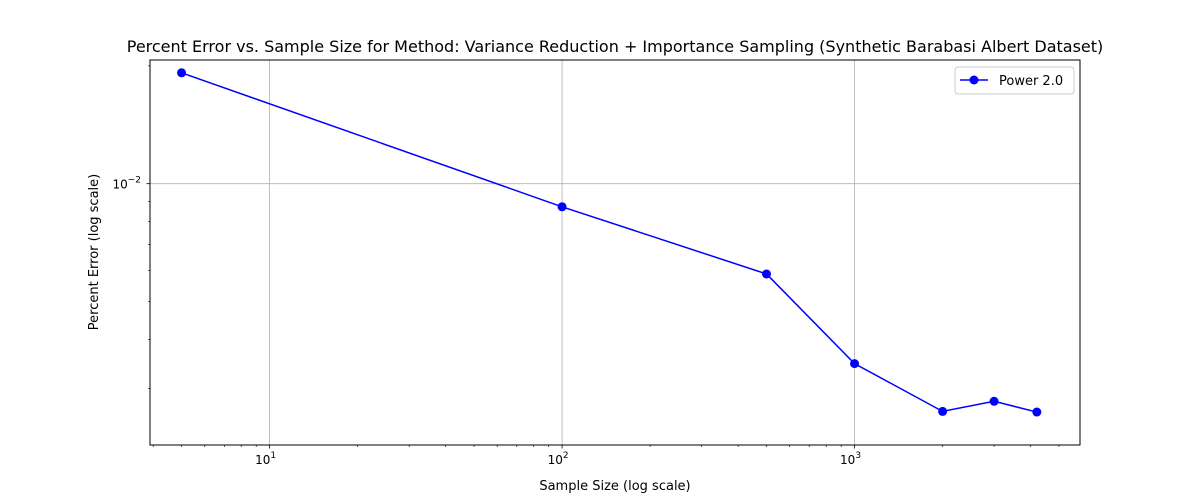 This screenshot has height=500, width=1200. Describe the element at coordinates (558, 459) in the screenshot. I see `x-tick-label: 10²` at that location.